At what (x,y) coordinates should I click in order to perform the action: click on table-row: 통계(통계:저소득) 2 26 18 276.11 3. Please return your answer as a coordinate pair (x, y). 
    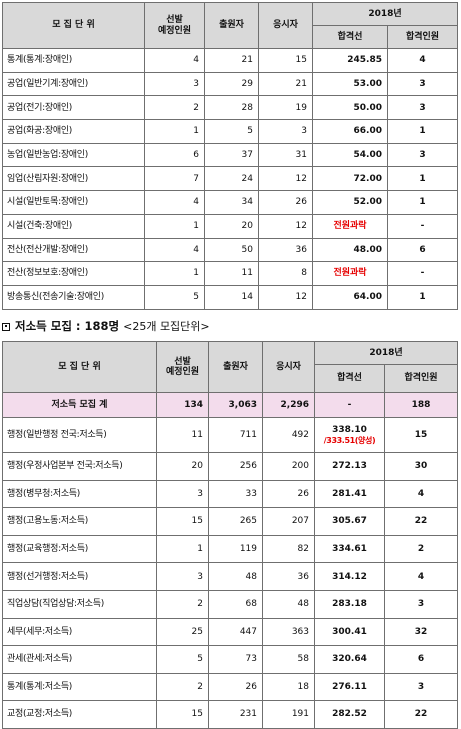
    Looking at the image, I should click on (230, 687).